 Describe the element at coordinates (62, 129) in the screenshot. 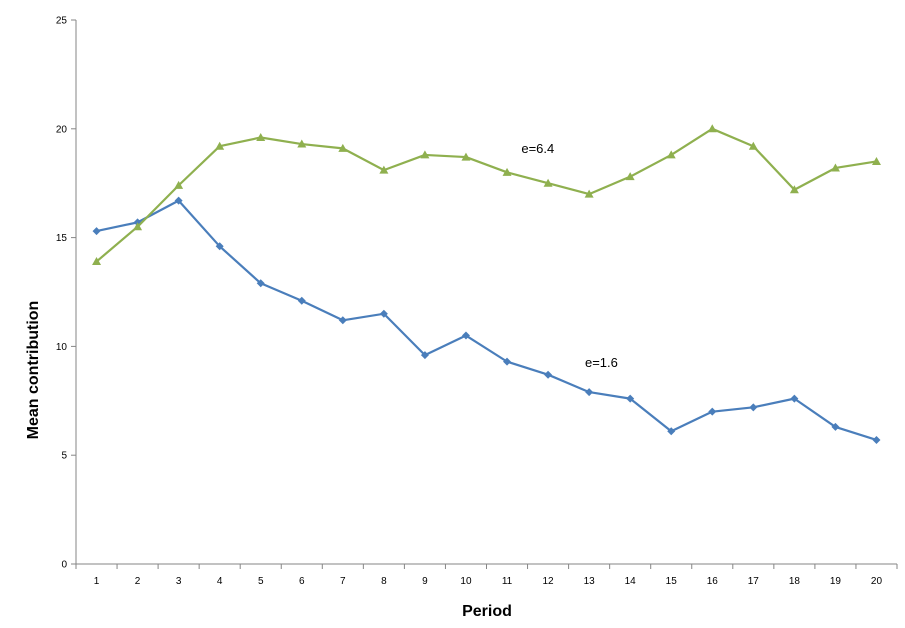

I see `y-tick-label: 20` at that location.